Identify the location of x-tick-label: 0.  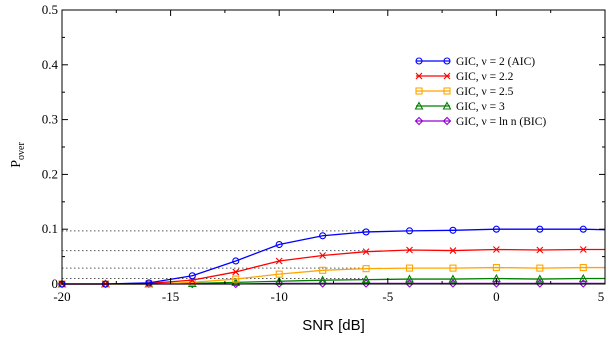
(496, 296).